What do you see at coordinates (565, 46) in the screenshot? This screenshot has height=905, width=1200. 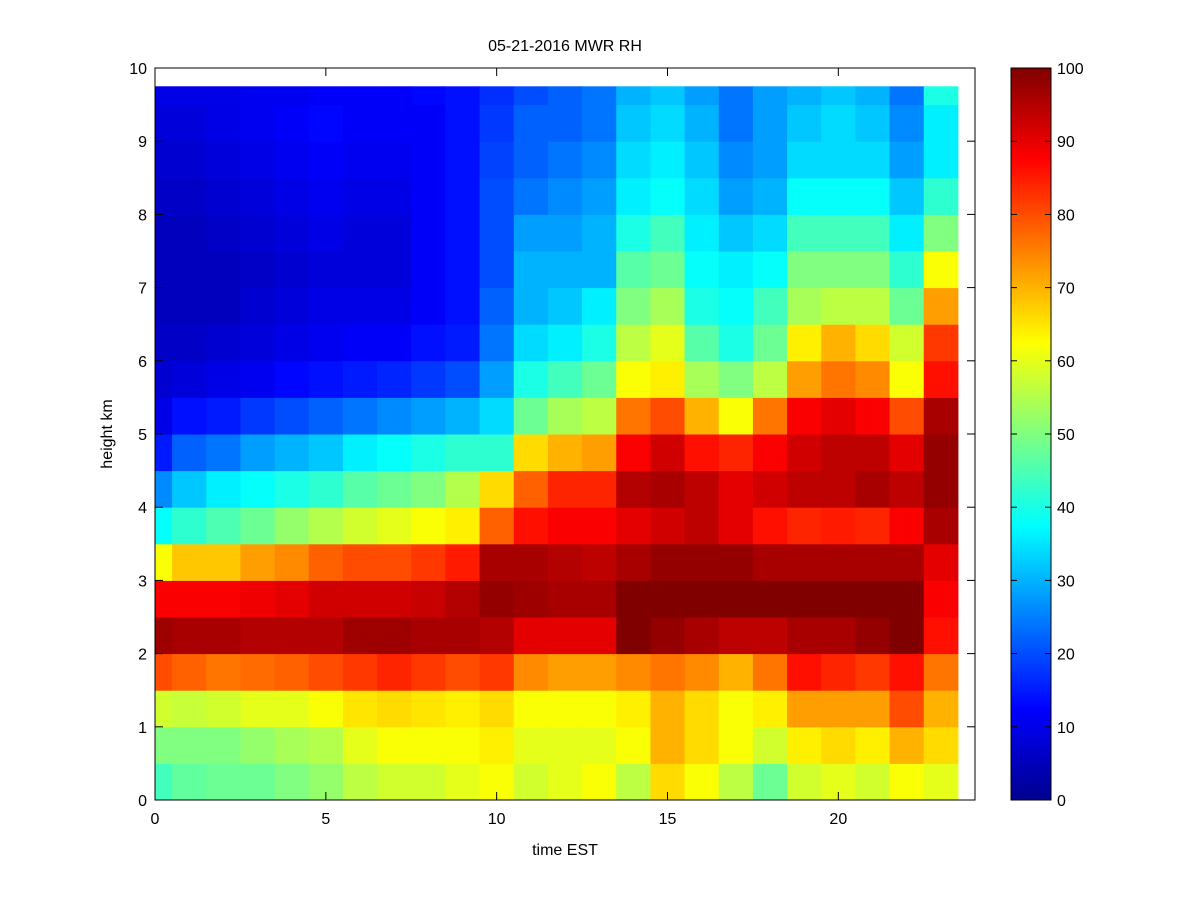 I see `chart-title: 05-21-2016 MWR RH` at bounding box center [565, 46].